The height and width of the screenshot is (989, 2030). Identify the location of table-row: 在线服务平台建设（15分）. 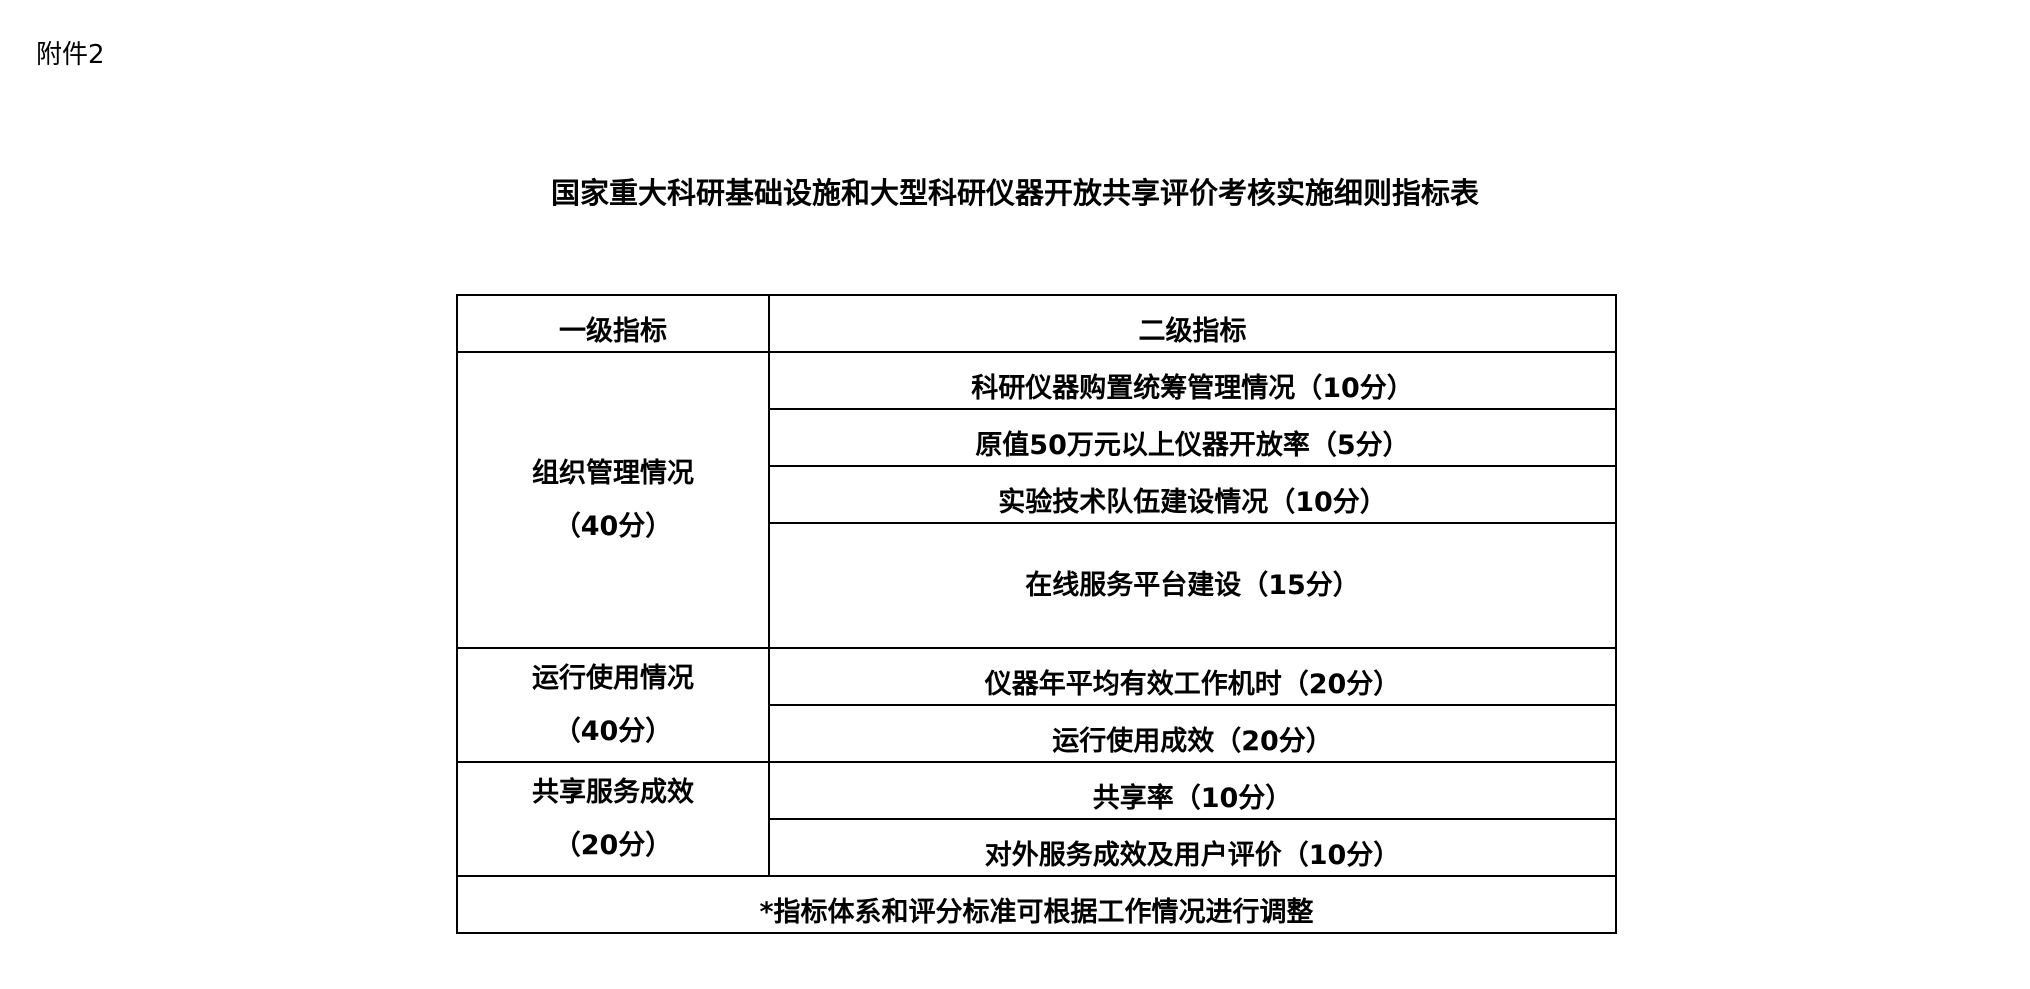
(1037, 585).